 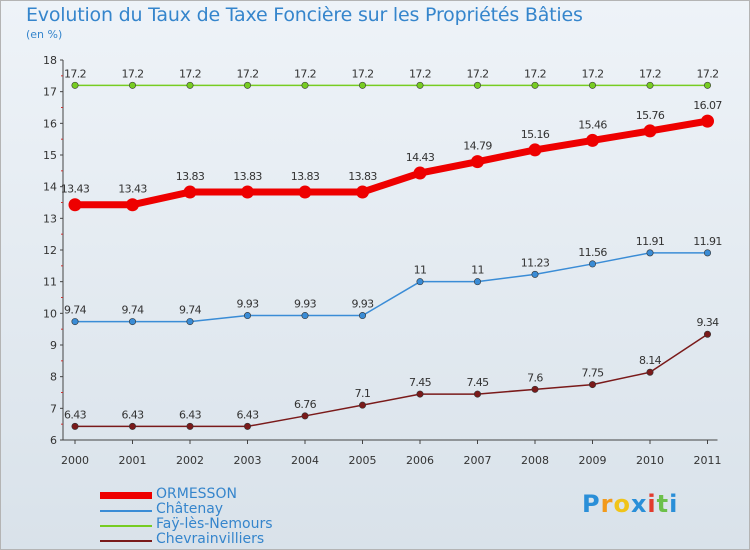 What do you see at coordinates (363, 393) in the screenshot?
I see `data-label: 7.1` at bounding box center [363, 393].